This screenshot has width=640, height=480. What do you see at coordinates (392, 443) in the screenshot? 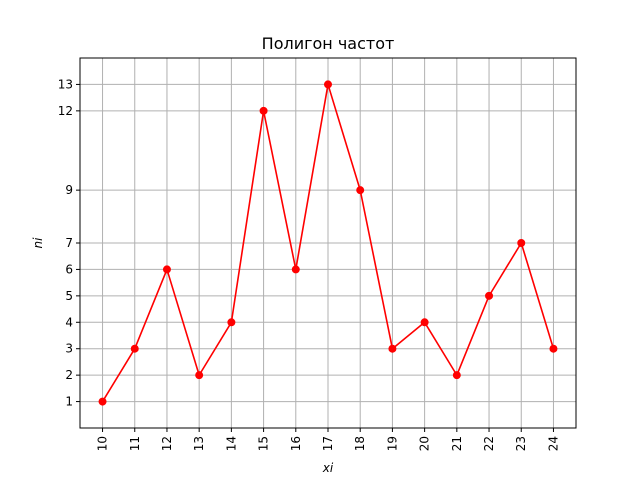
I see `x-tick-label: 19` at bounding box center [392, 443].